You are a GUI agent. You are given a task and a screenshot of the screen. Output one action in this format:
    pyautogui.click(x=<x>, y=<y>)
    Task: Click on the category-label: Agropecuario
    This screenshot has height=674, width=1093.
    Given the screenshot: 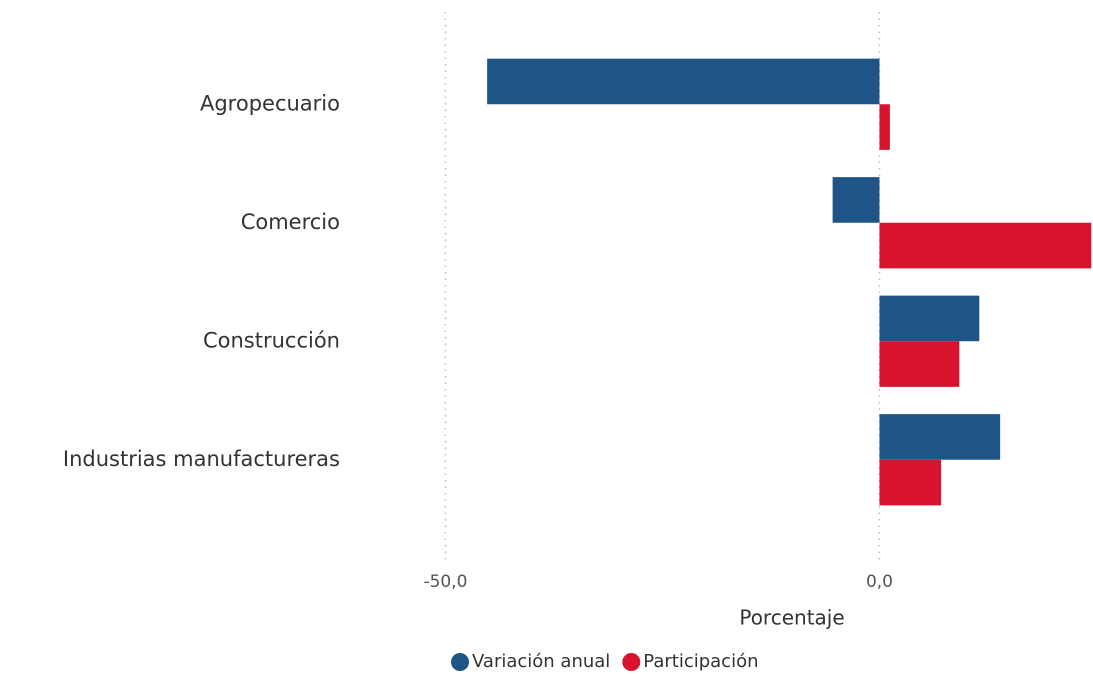 What is the action you would take?
    pyautogui.click(x=270, y=103)
    